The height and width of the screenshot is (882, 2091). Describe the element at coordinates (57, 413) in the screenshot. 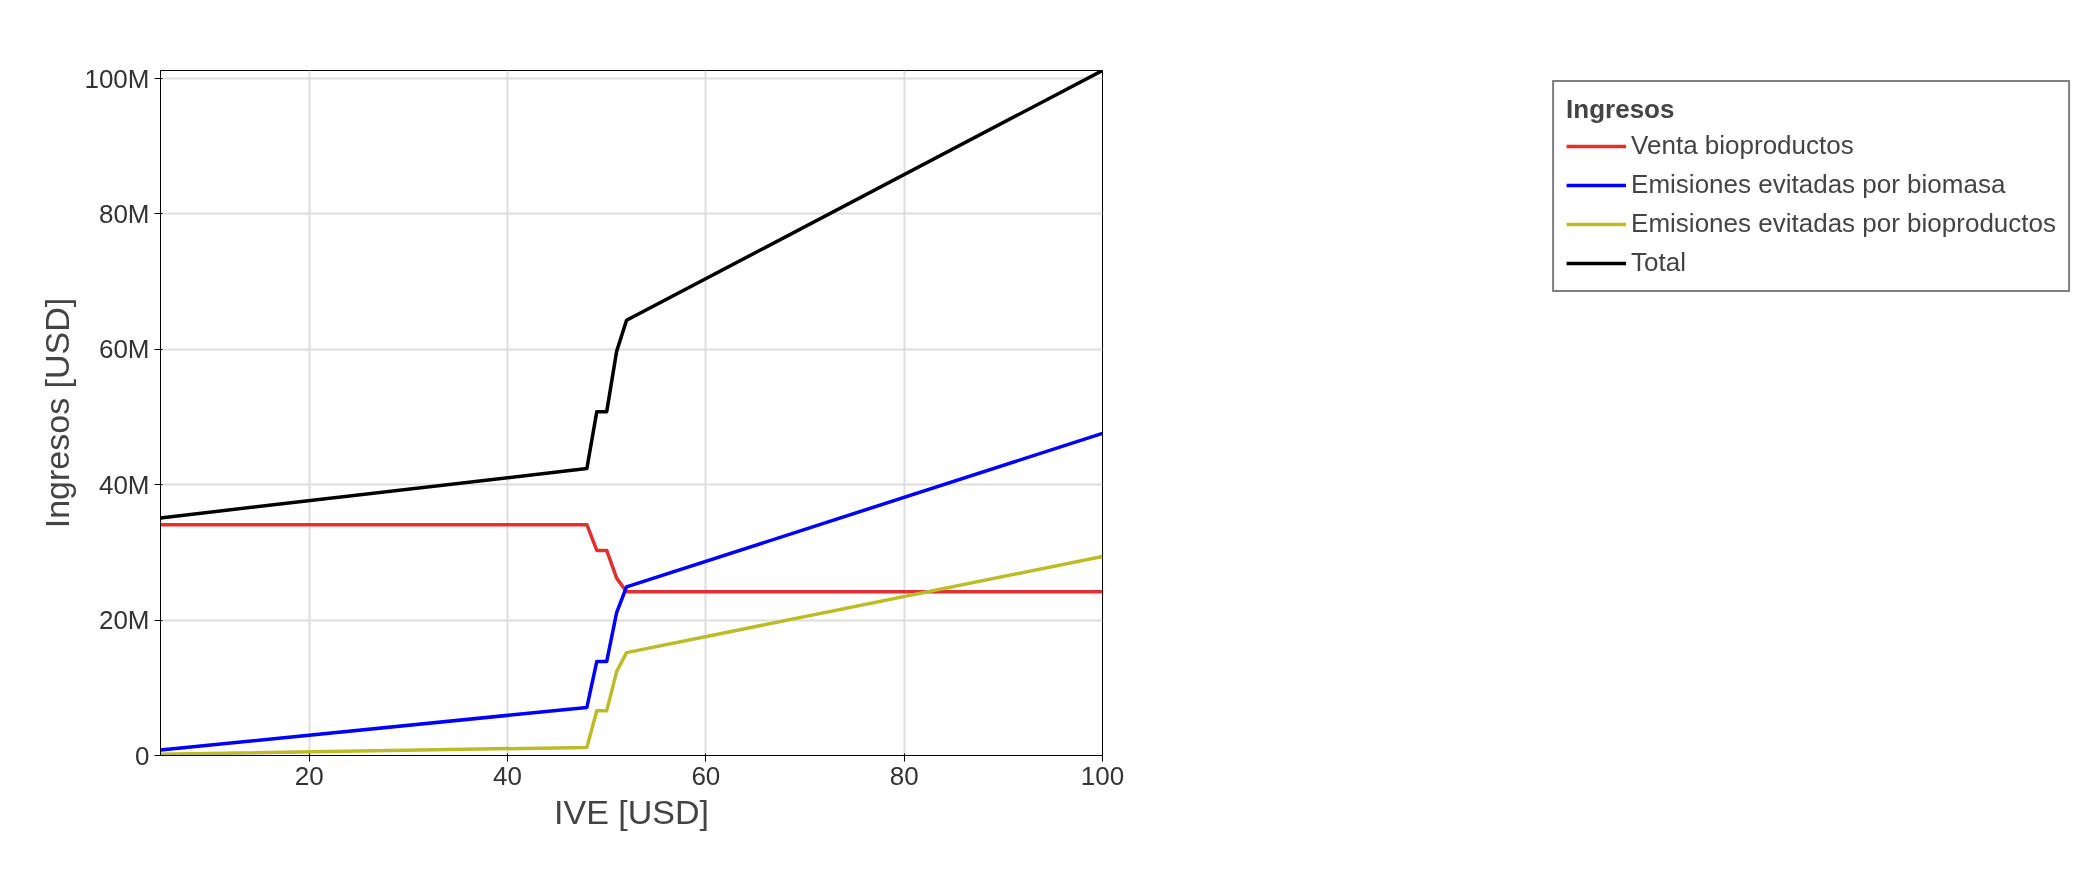

I see `y-axis-title: Ingresos [USD]` at that location.